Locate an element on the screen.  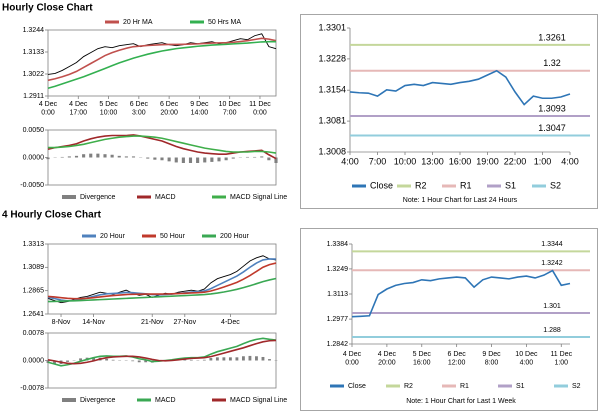
legend-label: 50 Hrs MA is located at coordinates (224, 22).